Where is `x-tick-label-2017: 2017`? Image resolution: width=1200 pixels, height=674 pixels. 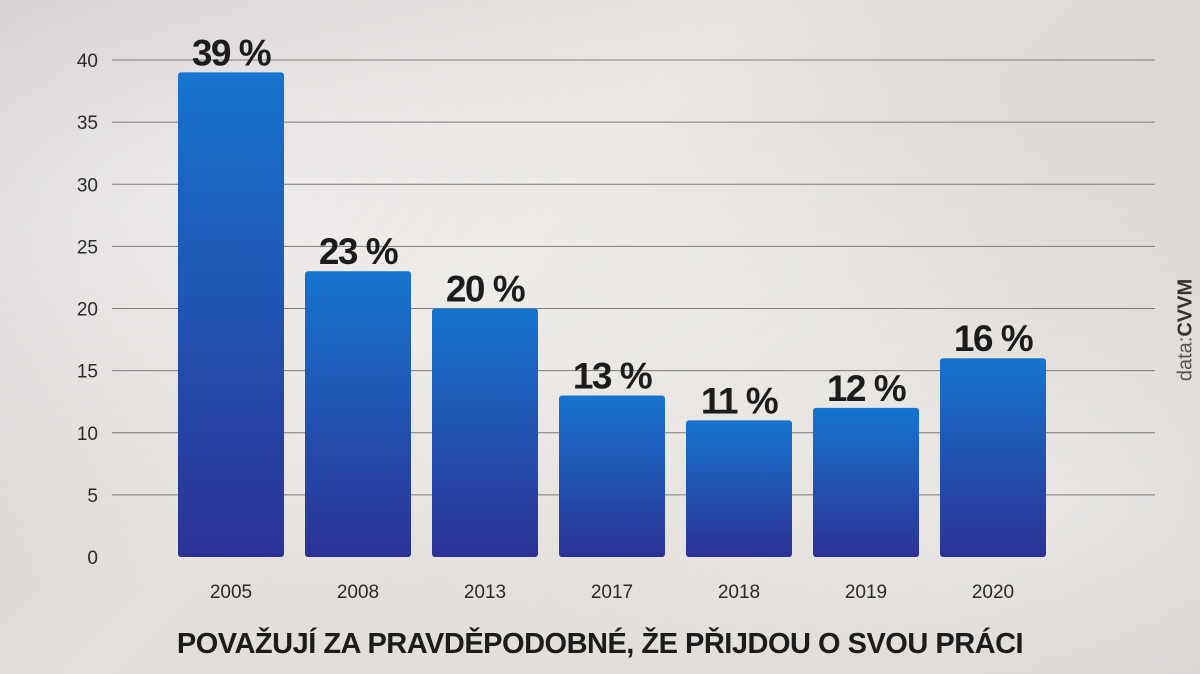 x-tick-label-2017: 2017 is located at coordinates (612, 592).